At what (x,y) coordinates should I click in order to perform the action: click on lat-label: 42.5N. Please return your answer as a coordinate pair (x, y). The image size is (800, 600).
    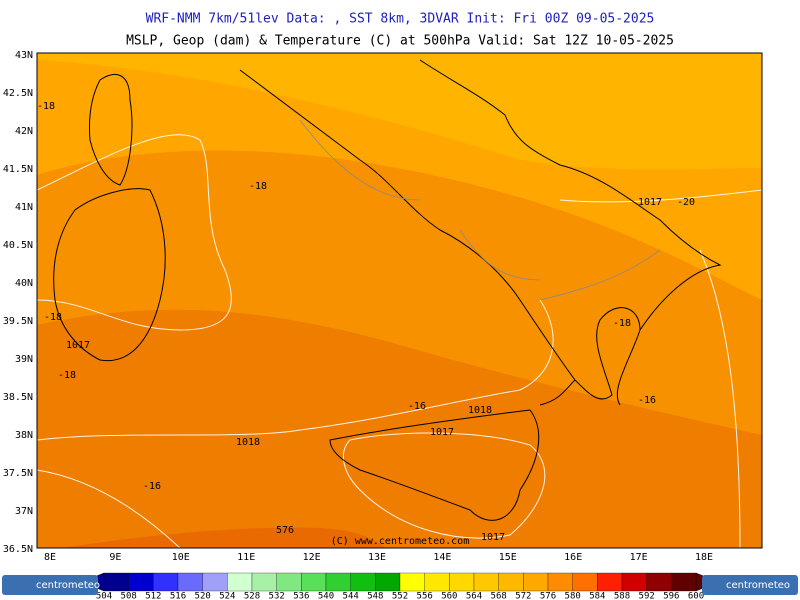
    Looking at the image, I should click on (18, 93).